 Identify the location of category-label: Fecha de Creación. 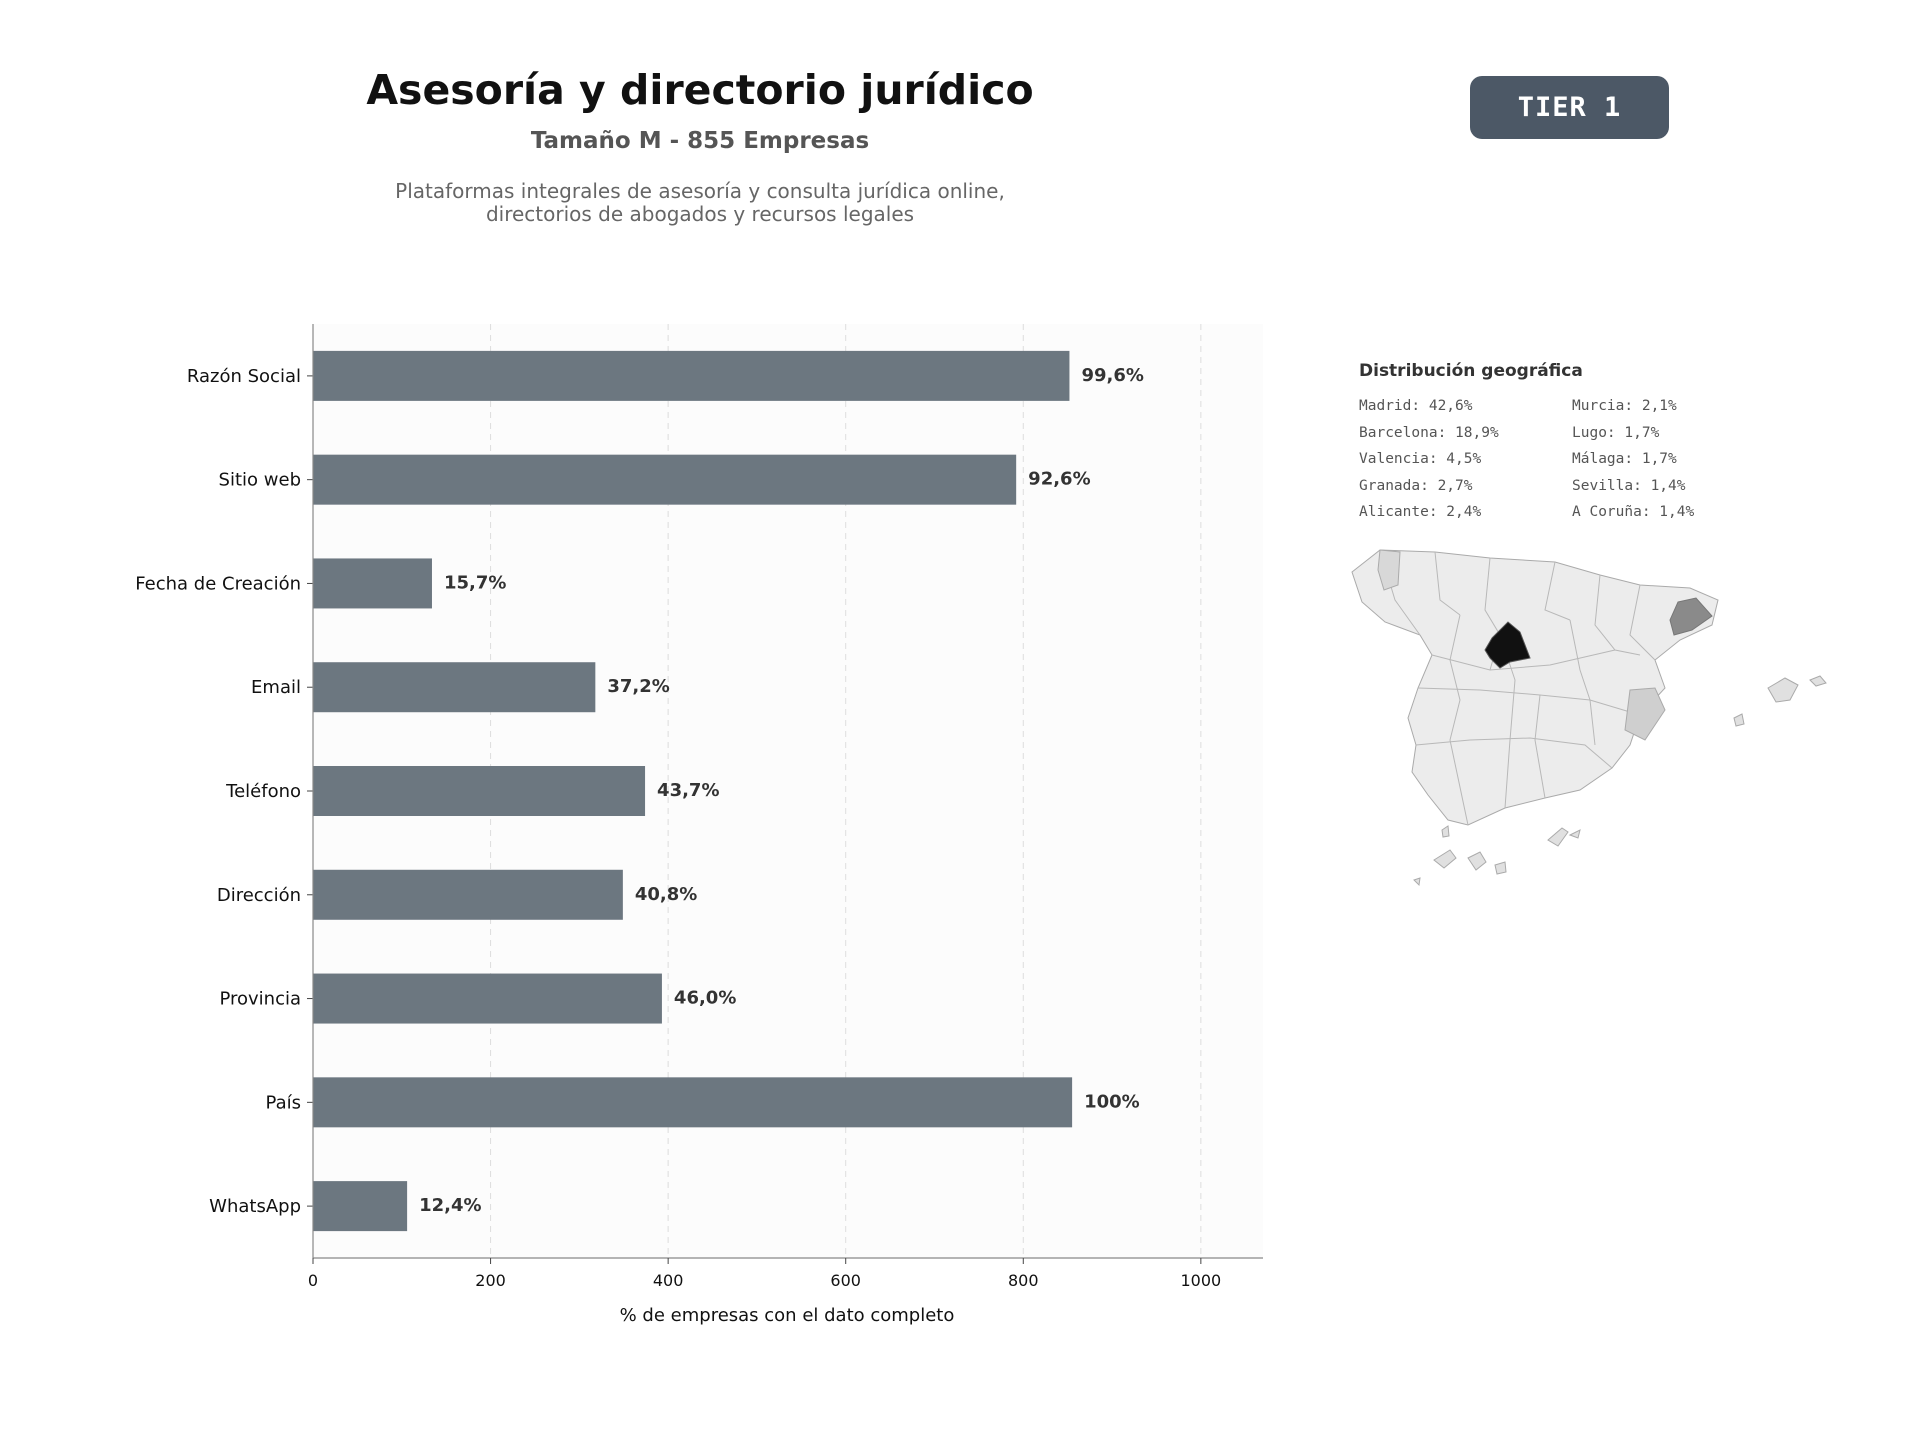
(218, 583).